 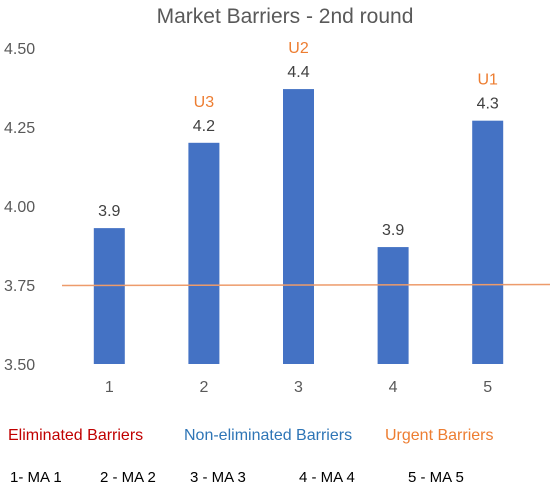 What do you see at coordinates (298, 48) in the screenshot?
I see `urgent-label: U2` at bounding box center [298, 48].